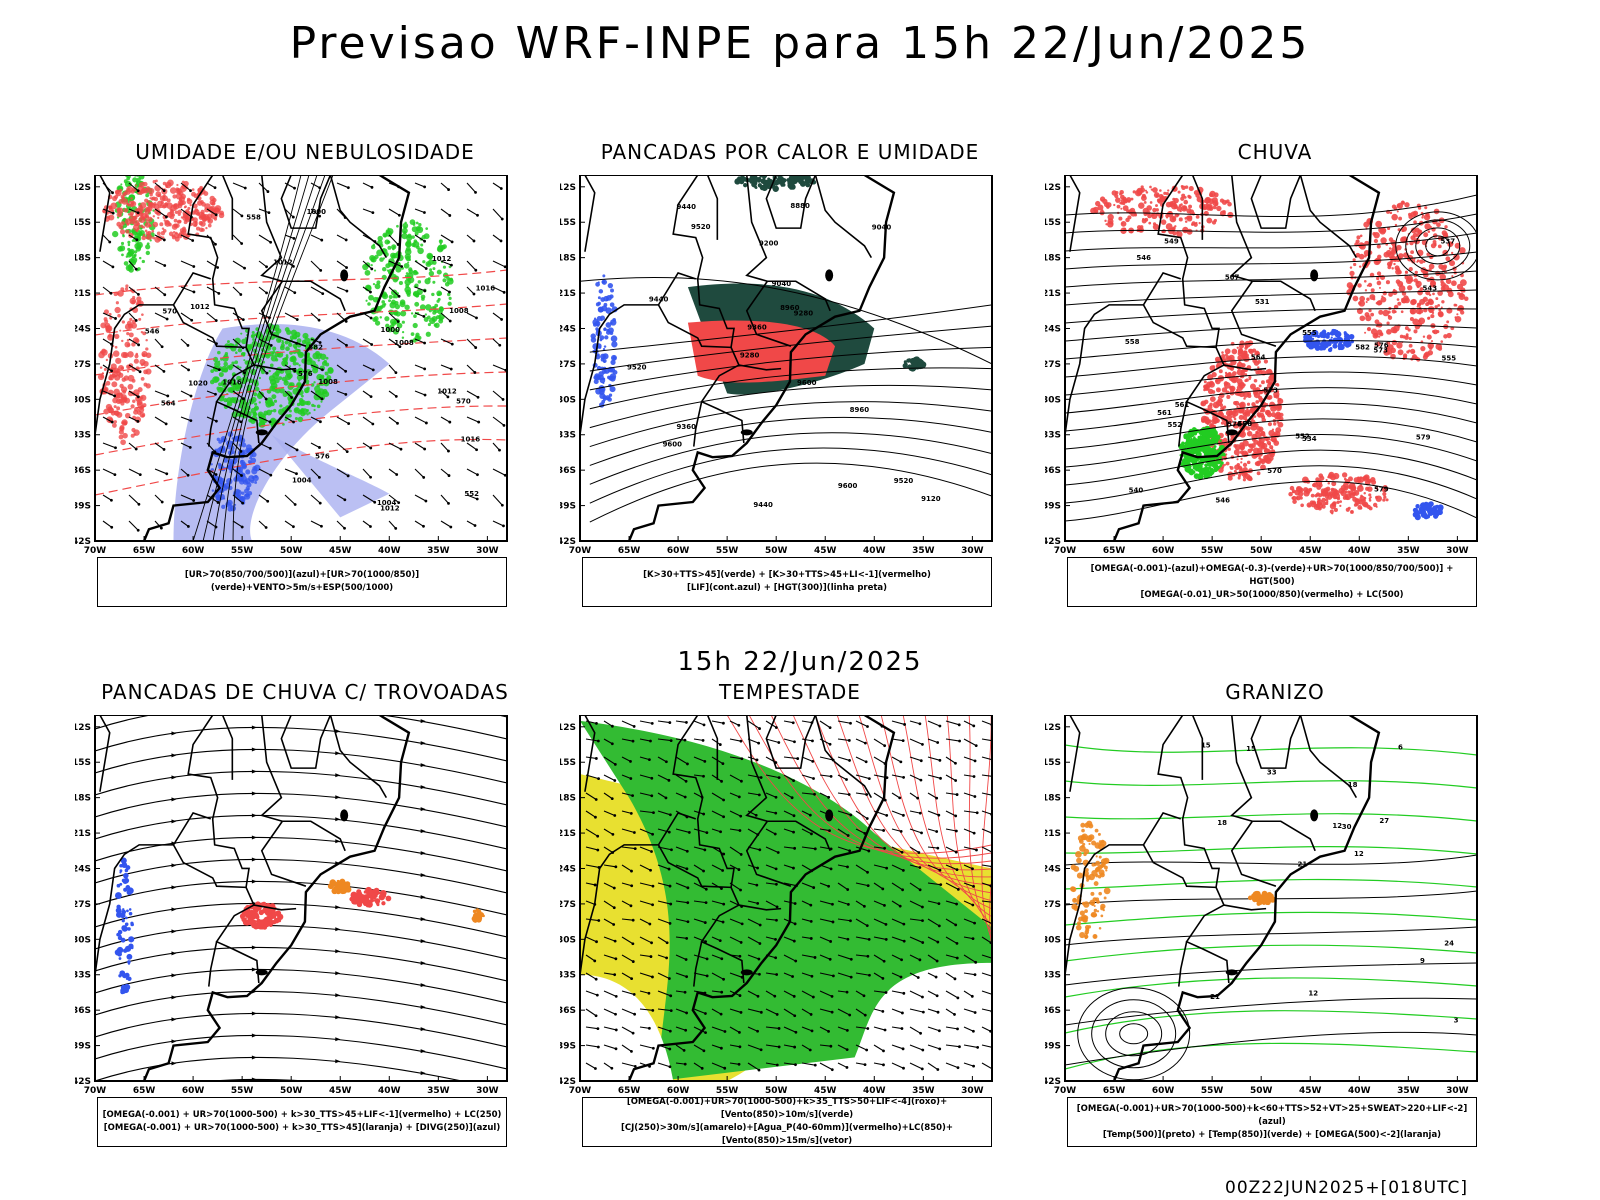  I want to click on contour-label: 9440, so click(763, 505).